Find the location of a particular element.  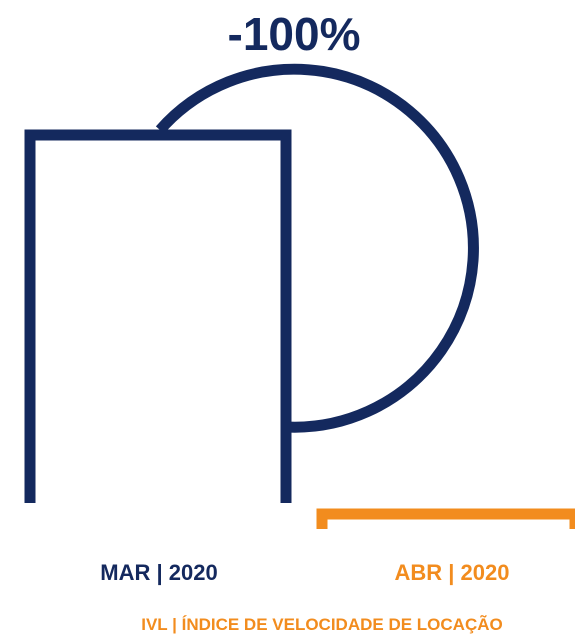

category-label-mar-2020: MAR | 2020 is located at coordinates (158, 572).